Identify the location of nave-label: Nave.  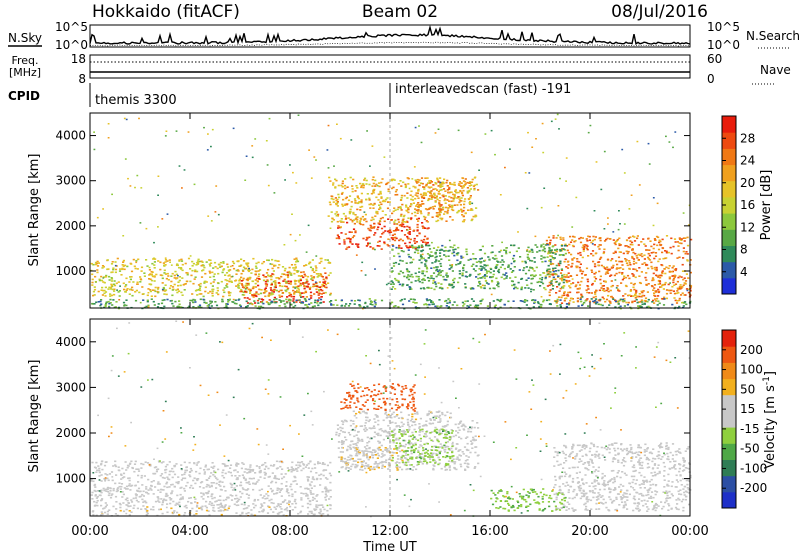
(775, 70).